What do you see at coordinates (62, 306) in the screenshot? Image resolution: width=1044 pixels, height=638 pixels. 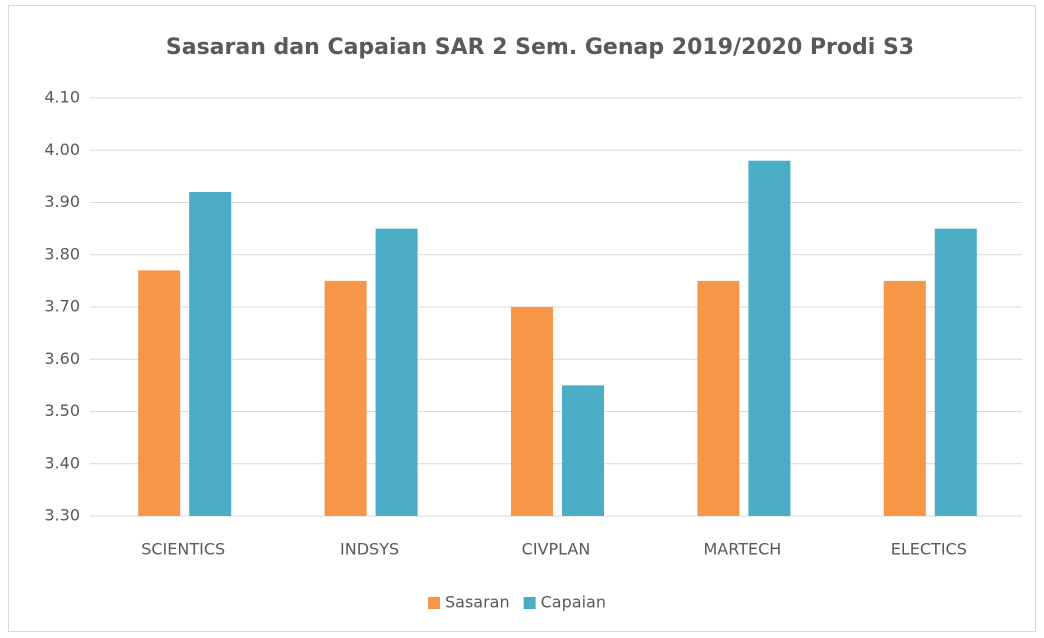 I see `y-tick-label: 3.70` at bounding box center [62, 306].